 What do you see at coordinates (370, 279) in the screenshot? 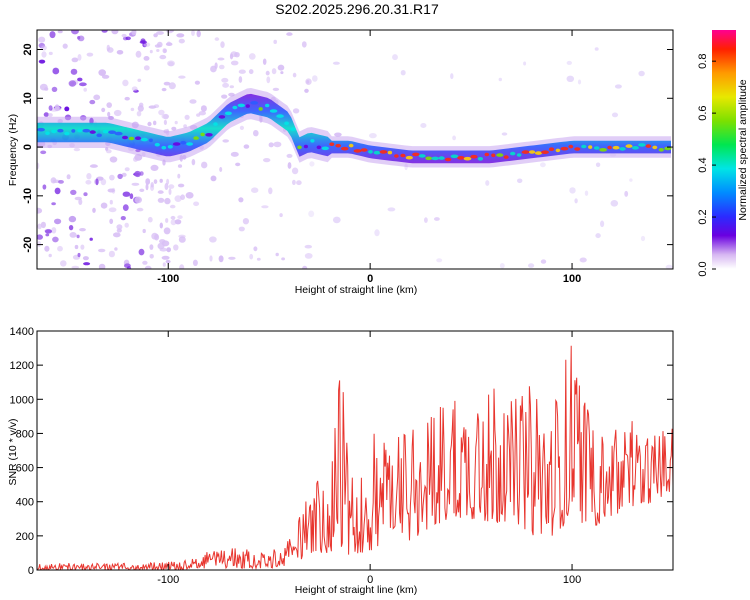
I see `spec-xtick-label: 0` at bounding box center [370, 279].